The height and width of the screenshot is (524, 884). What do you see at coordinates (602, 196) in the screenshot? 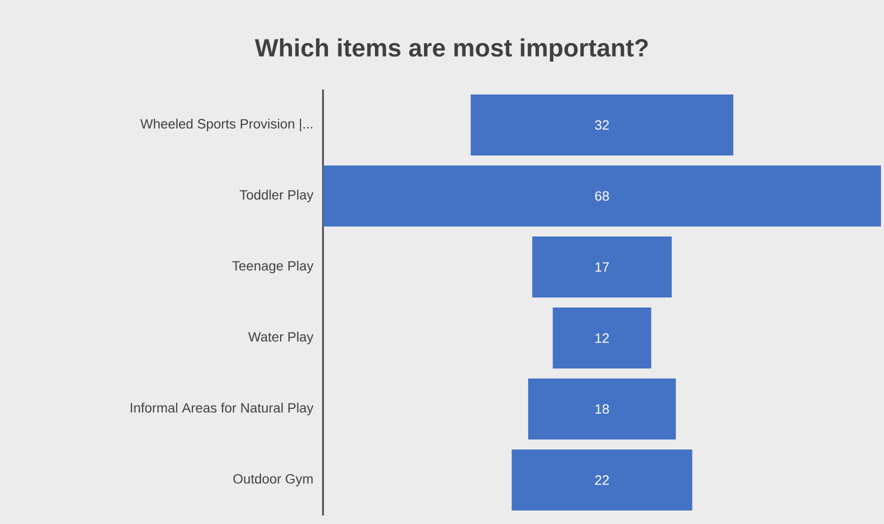
I see `data-label: 68` at bounding box center [602, 196].